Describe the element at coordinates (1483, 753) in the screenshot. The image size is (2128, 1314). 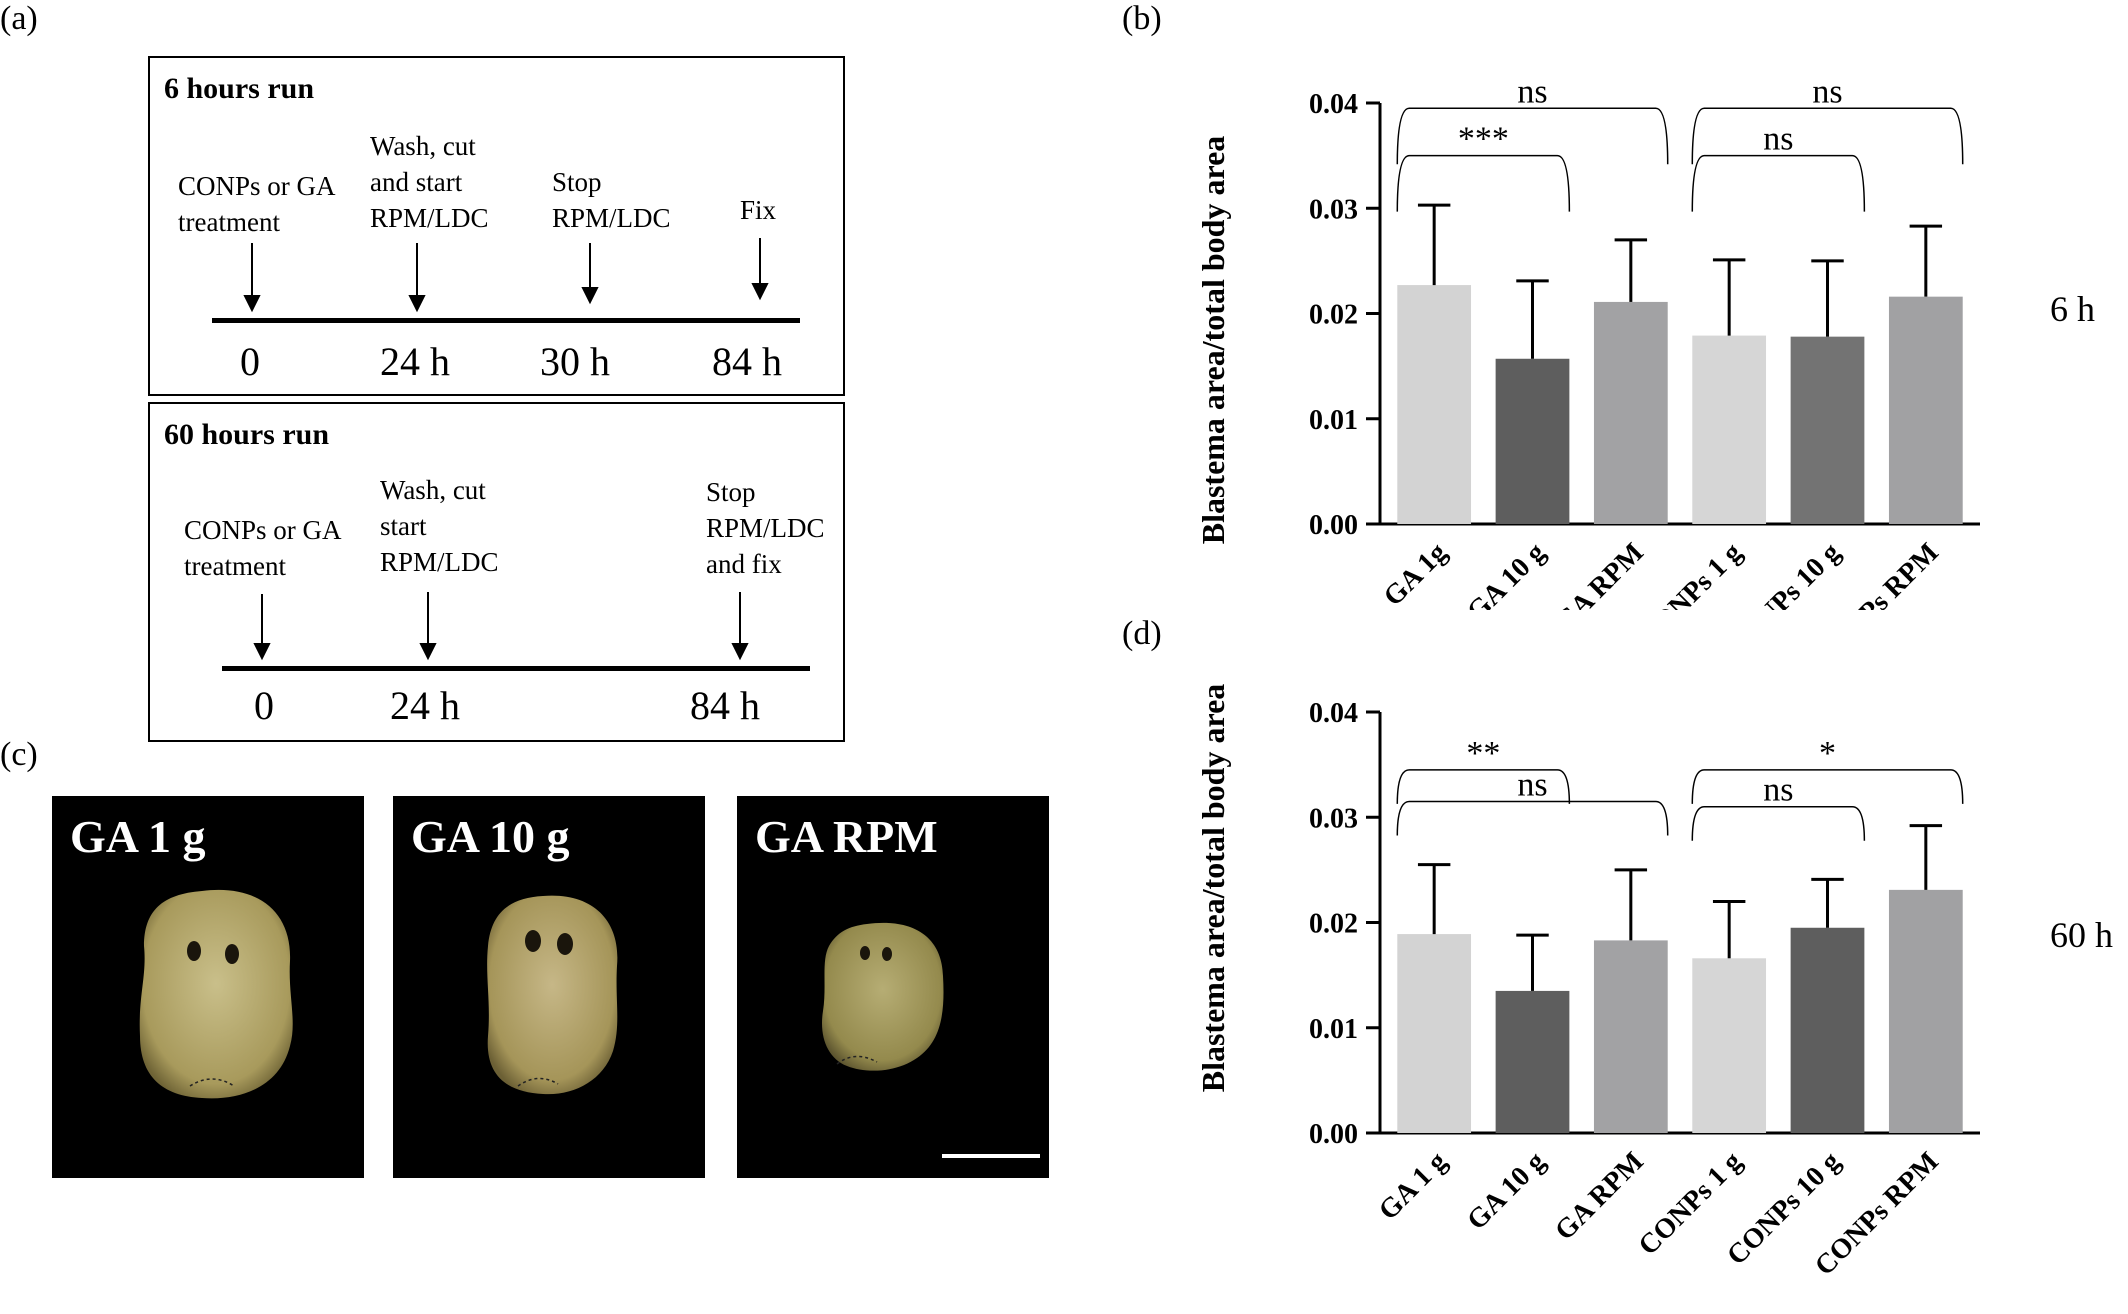
I see `significance-label: **` at that location.